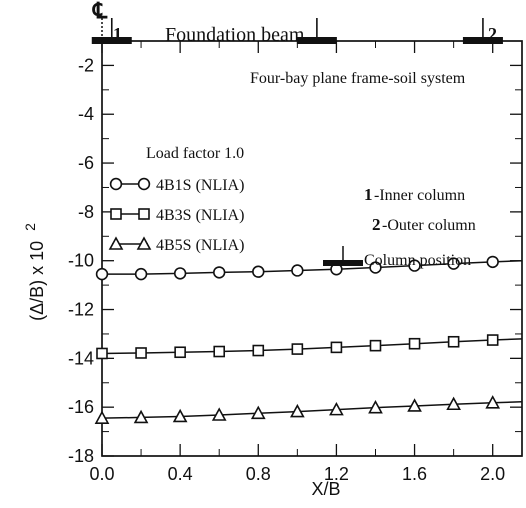 This screenshot has width=526, height=508. Describe the element at coordinates (200, 245) in the screenshot. I see `legend-label: 4B5S (NLIA)` at that location.